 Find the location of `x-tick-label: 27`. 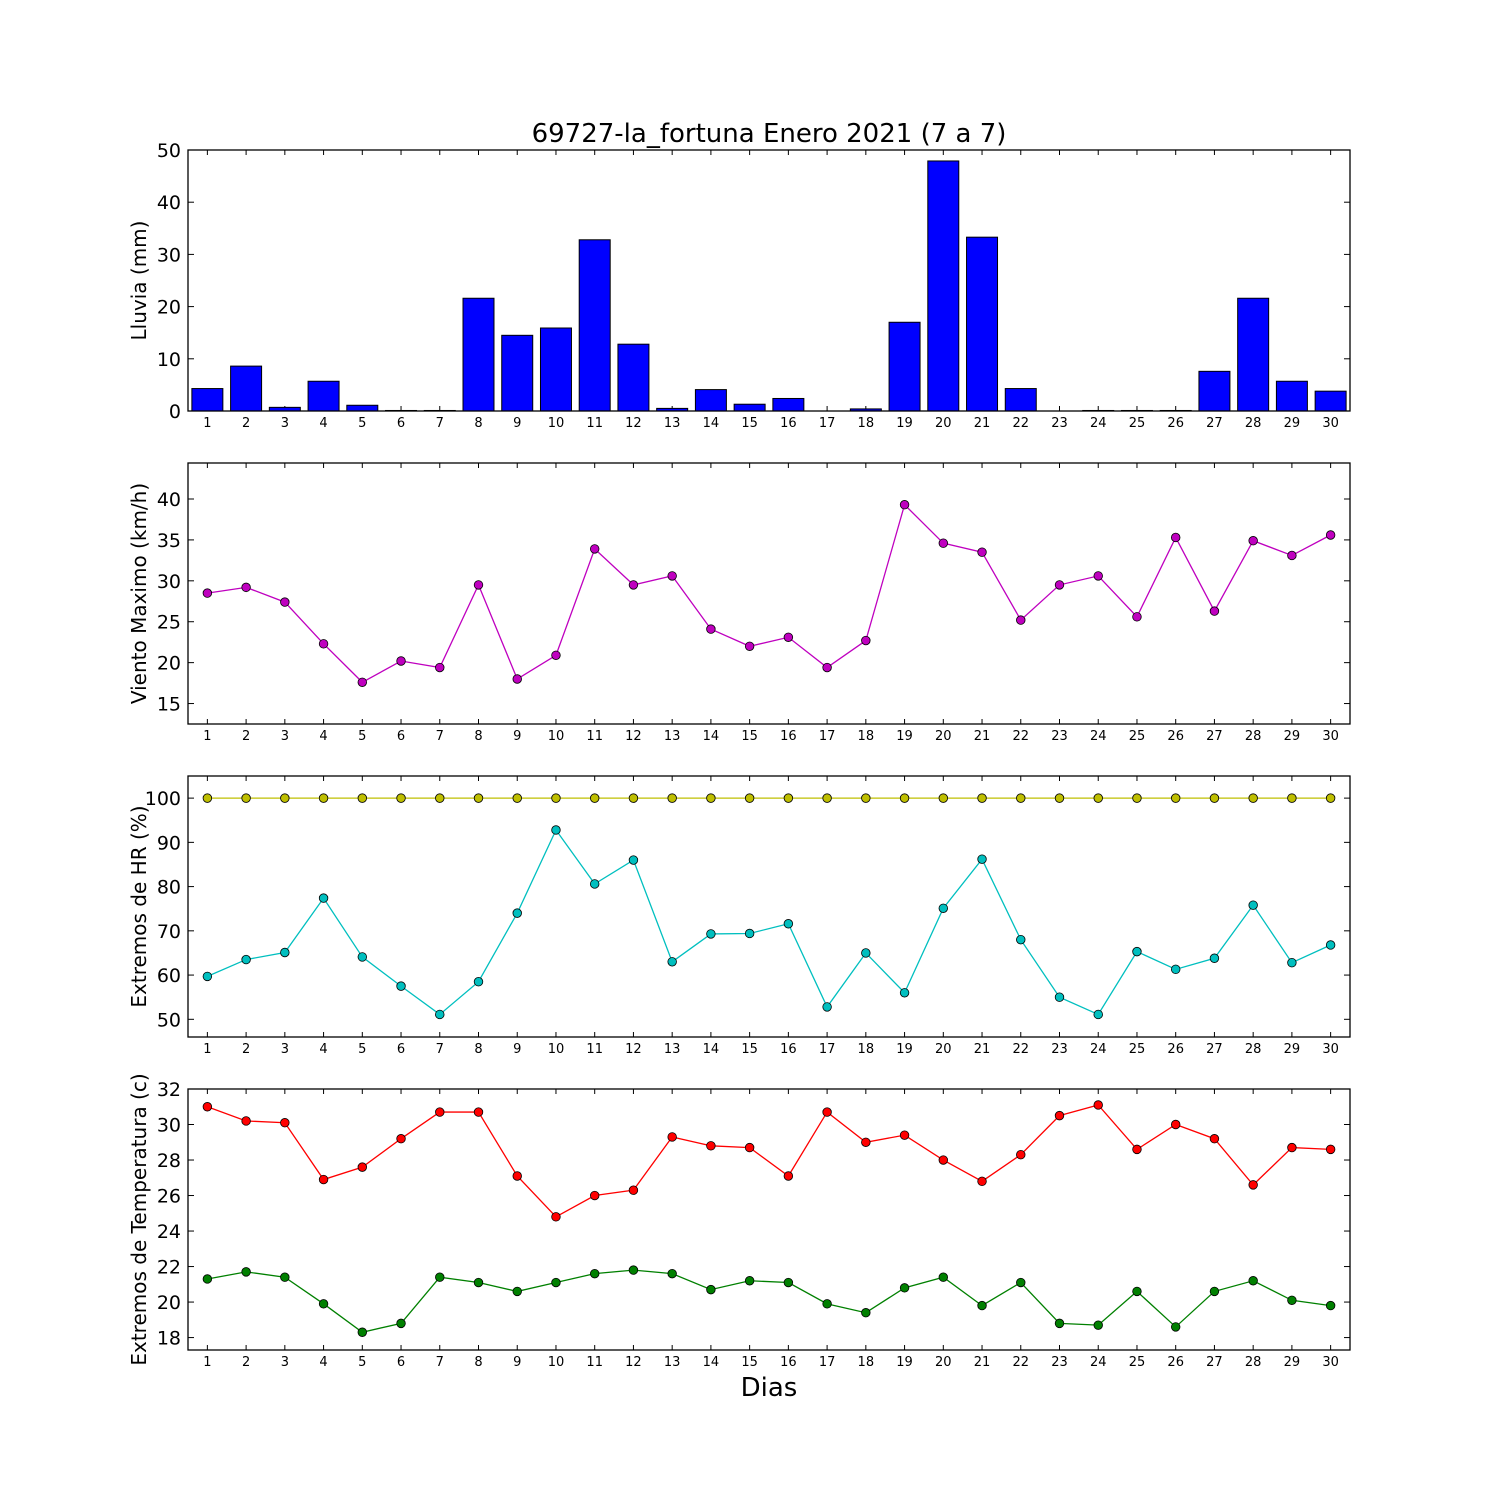

x-tick-label: 27 is located at coordinates (1214, 423).